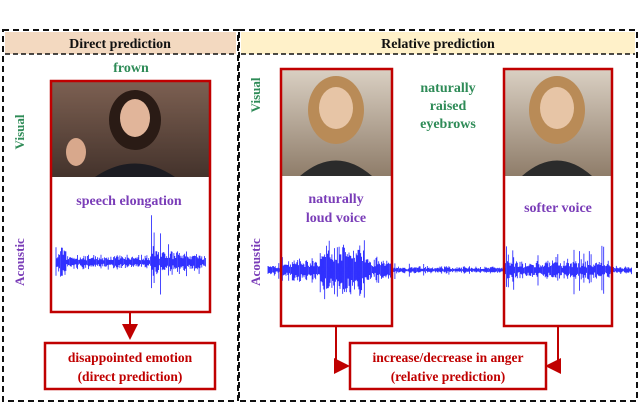  What do you see at coordinates (255, 262) in the screenshot?
I see `acoustic-row-label-relative: Acoustic` at bounding box center [255, 262].